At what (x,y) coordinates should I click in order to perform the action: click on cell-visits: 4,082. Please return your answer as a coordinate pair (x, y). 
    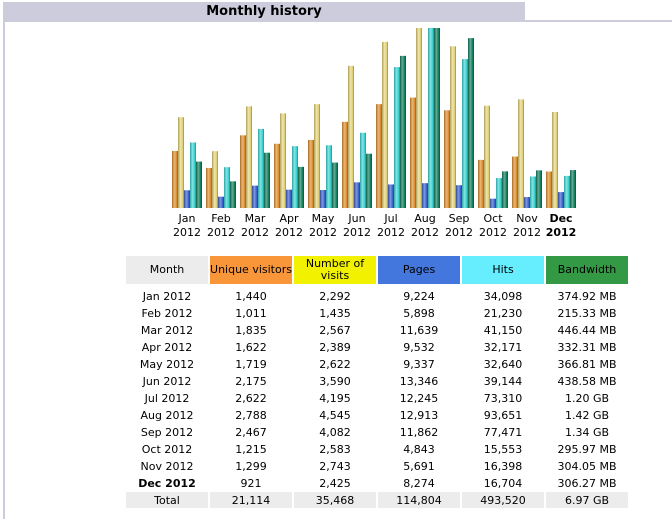
    Looking at the image, I should click on (335, 432).